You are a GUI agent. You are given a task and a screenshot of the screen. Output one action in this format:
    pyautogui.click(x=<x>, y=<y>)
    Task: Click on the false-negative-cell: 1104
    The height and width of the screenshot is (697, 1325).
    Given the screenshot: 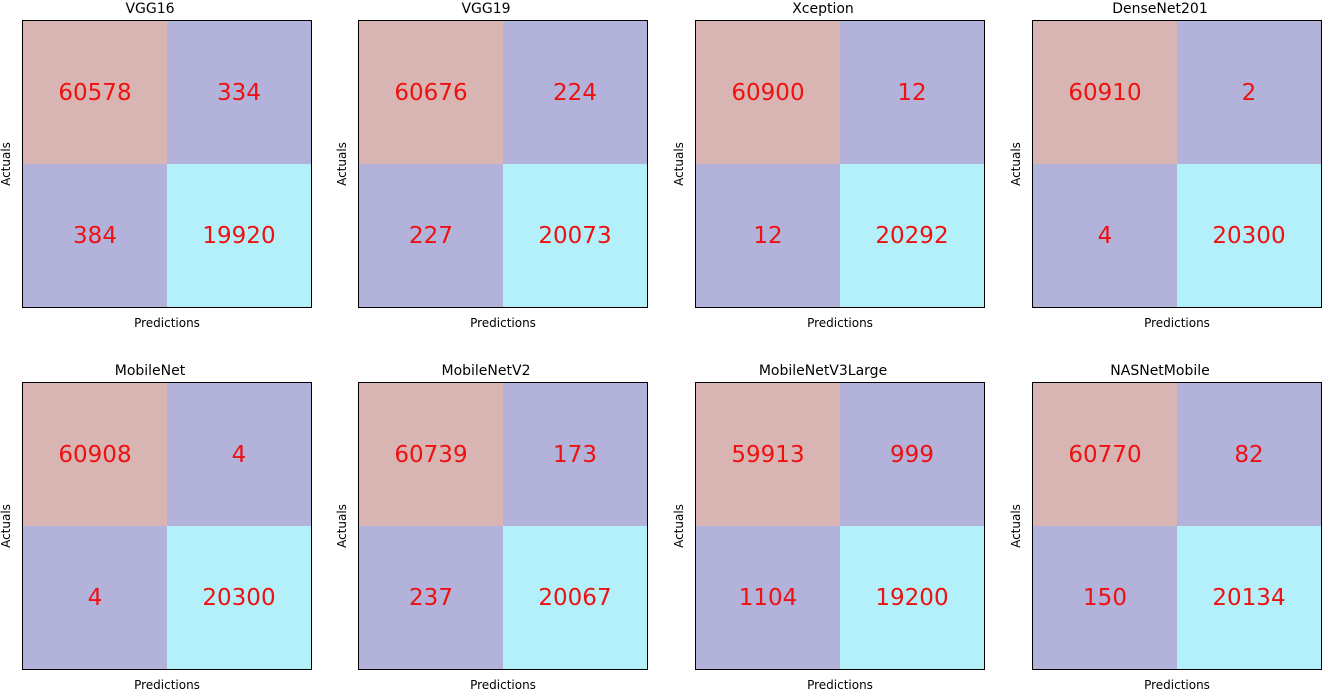 What is the action you would take?
    pyautogui.click(x=768, y=597)
    